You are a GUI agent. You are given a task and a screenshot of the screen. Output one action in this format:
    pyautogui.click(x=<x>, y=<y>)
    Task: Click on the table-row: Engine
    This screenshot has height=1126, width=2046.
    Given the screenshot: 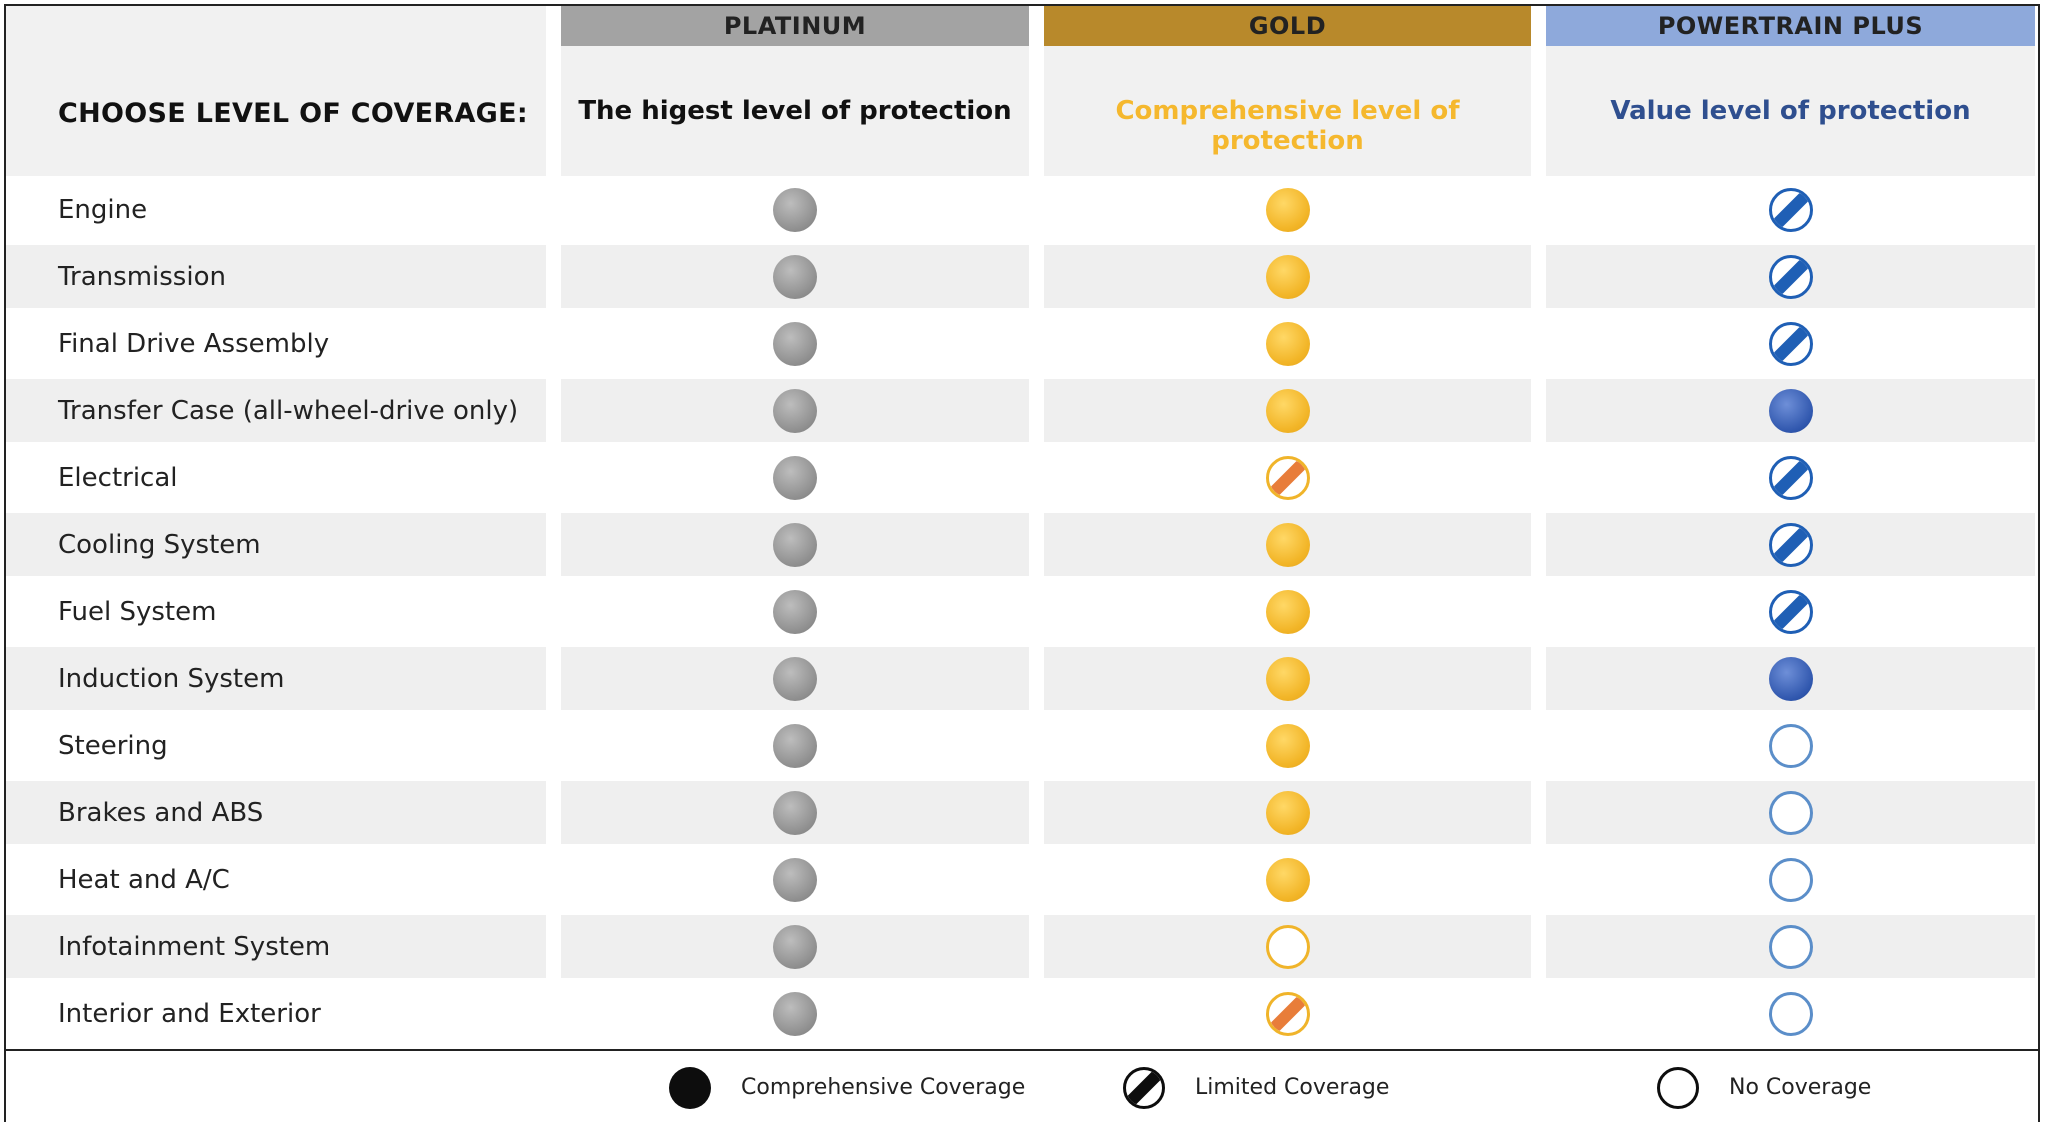 What is the action you would take?
    pyautogui.click(x=1022, y=209)
    